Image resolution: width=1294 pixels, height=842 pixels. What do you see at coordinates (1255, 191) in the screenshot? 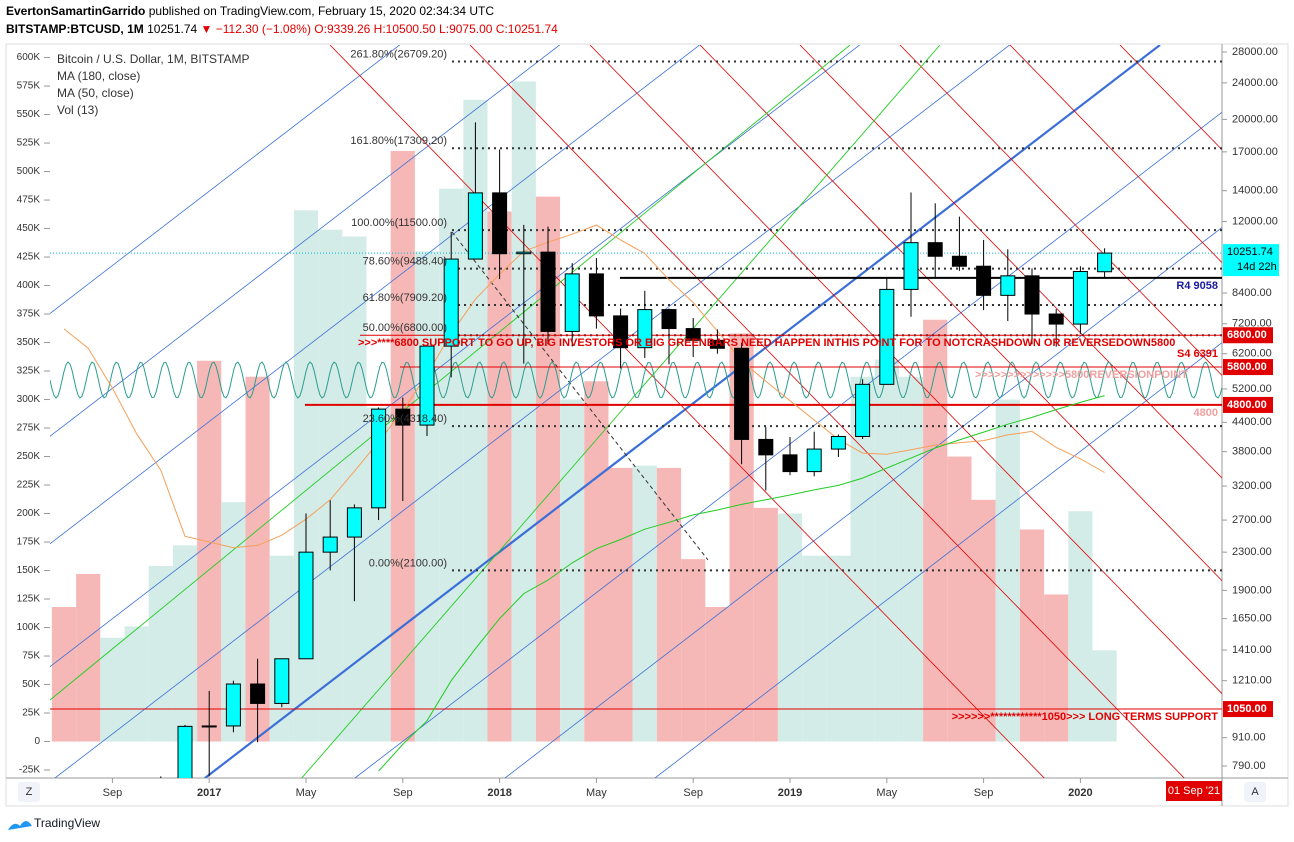
I see `y-tick-label: 14000.00` at bounding box center [1255, 191].